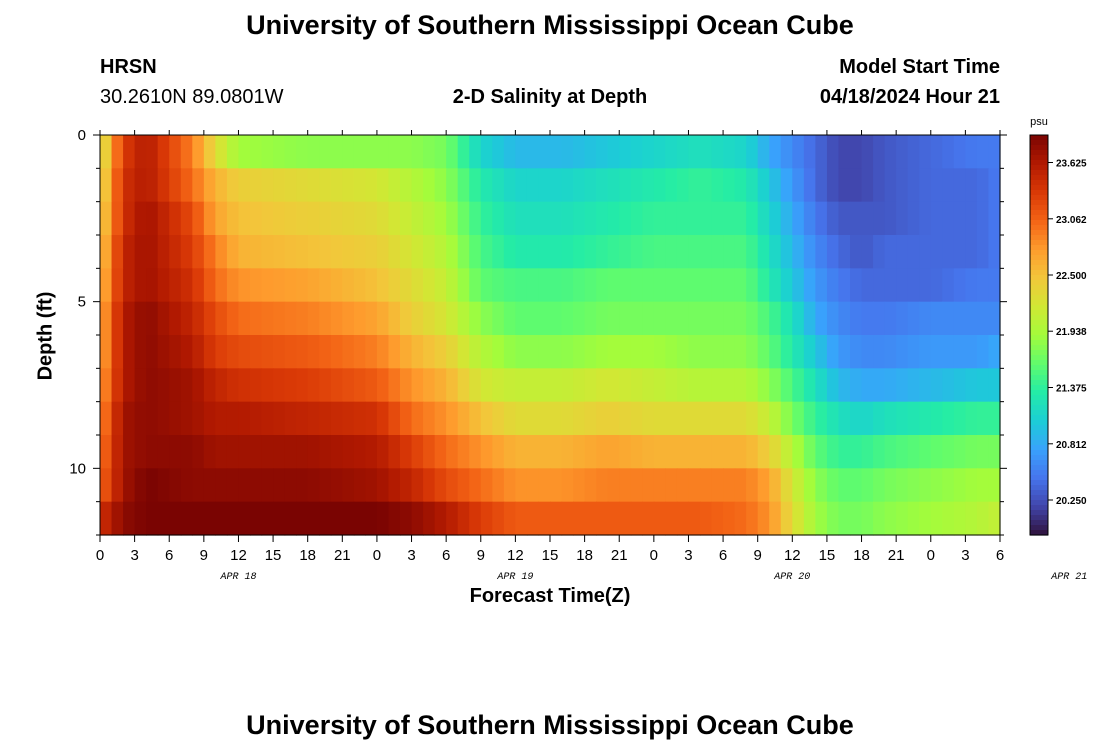 The image size is (1100, 750). What do you see at coordinates (169, 555) in the screenshot?
I see `x-tick-label: 6` at bounding box center [169, 555].